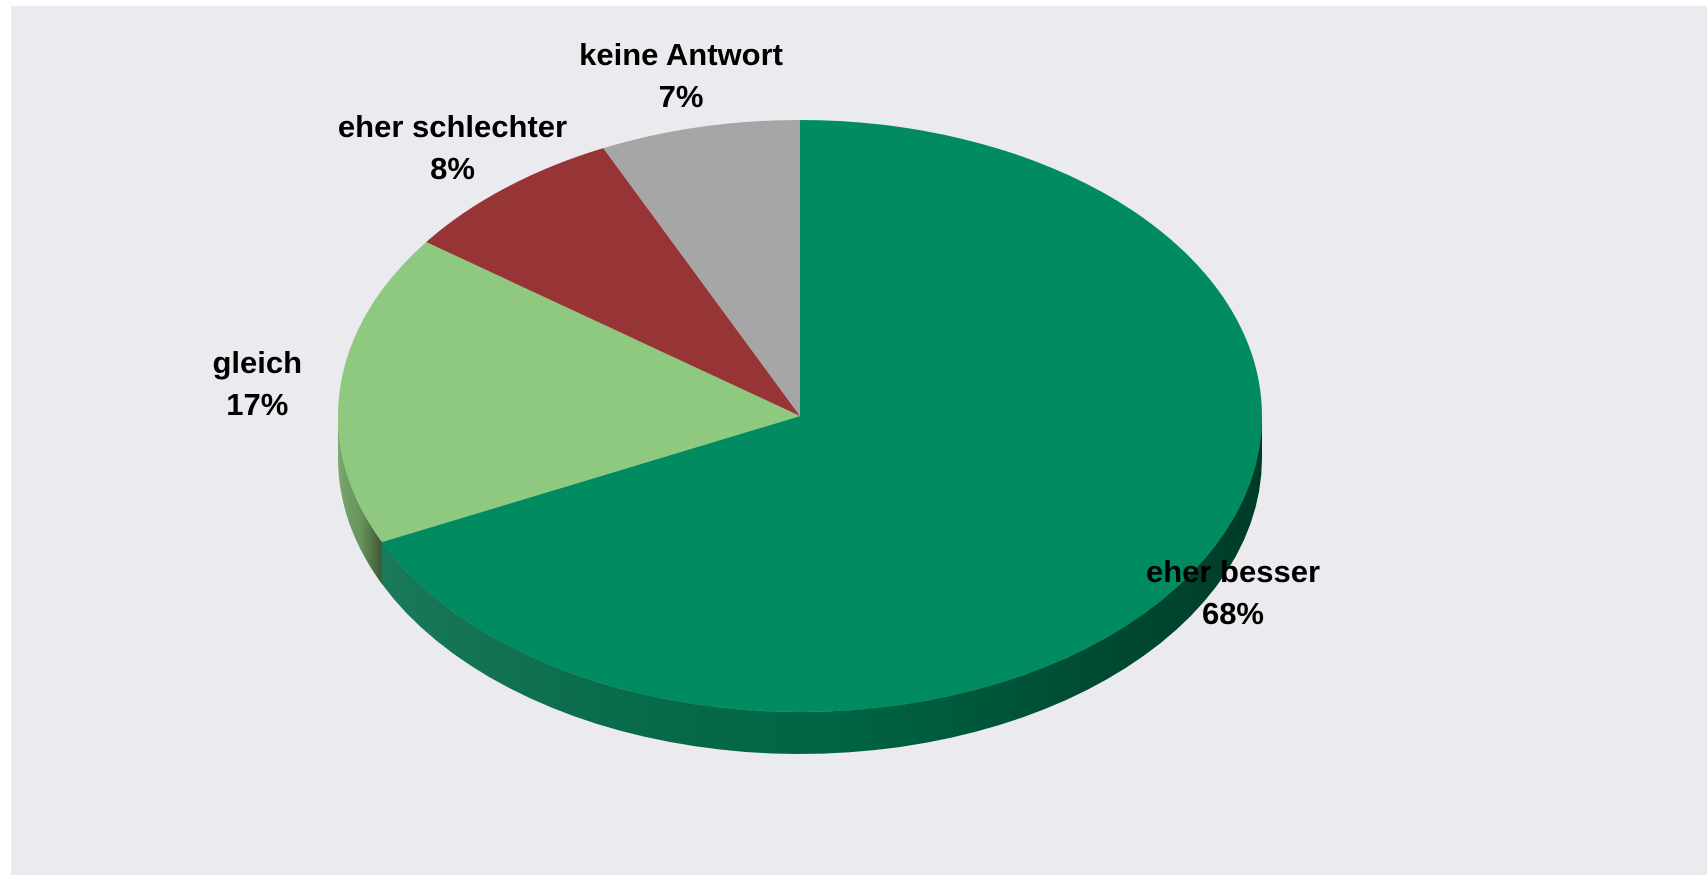 The height and width of the screenshot is (878, 1707). What do you see at coordinates (681, 96) in the screenshot?
I see `slice-label-percent: 7%` at bounding box center [681, 96].